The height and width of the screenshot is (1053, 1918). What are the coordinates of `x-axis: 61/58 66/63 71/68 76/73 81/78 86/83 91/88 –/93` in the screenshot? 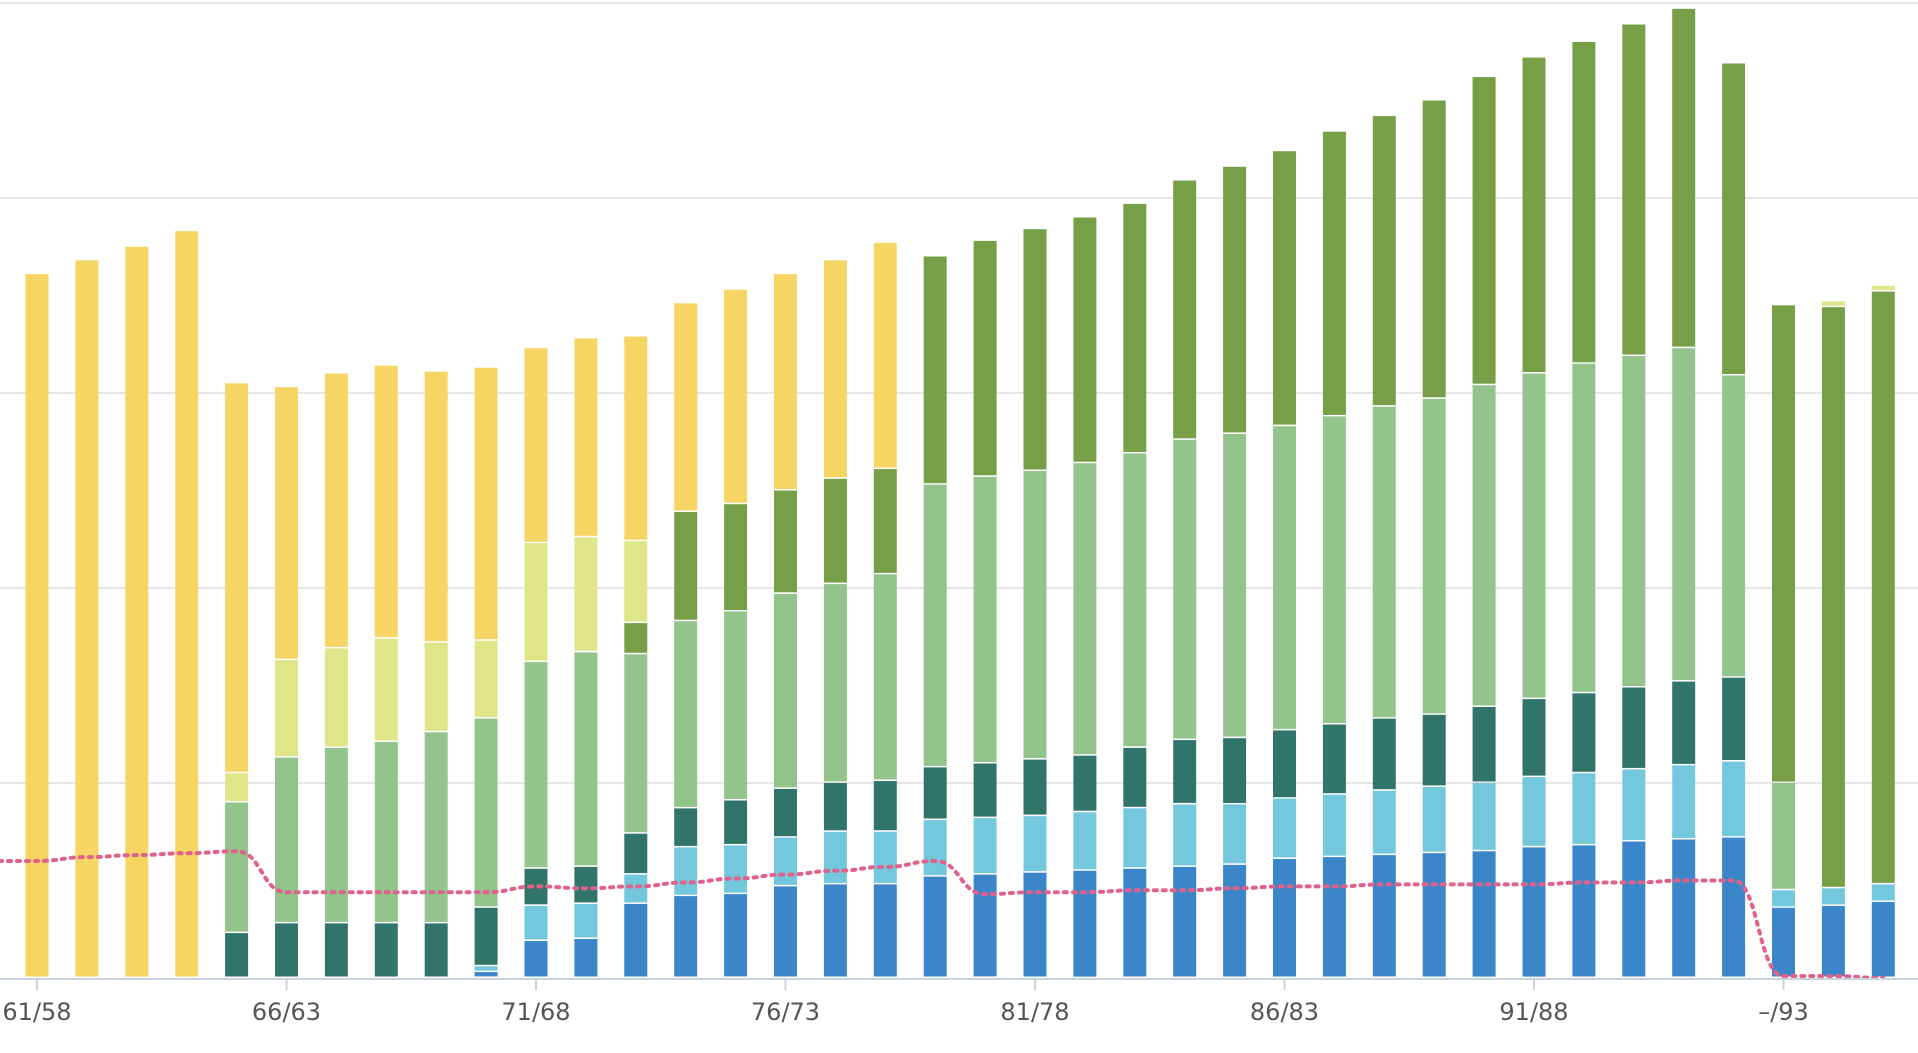 It's located at (959, 1002).